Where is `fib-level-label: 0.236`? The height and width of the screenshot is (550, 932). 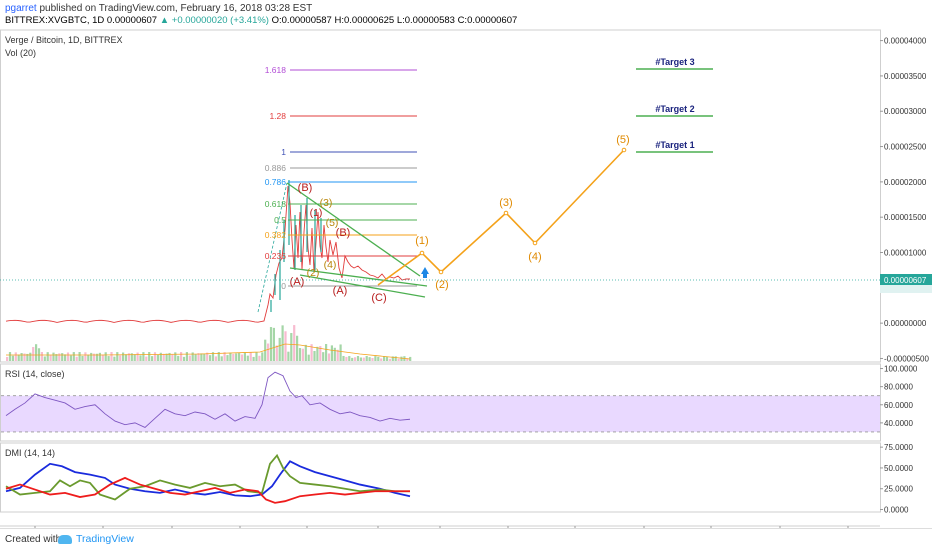 fib-level-label: 0.236 is located at coordinates (276, 256).